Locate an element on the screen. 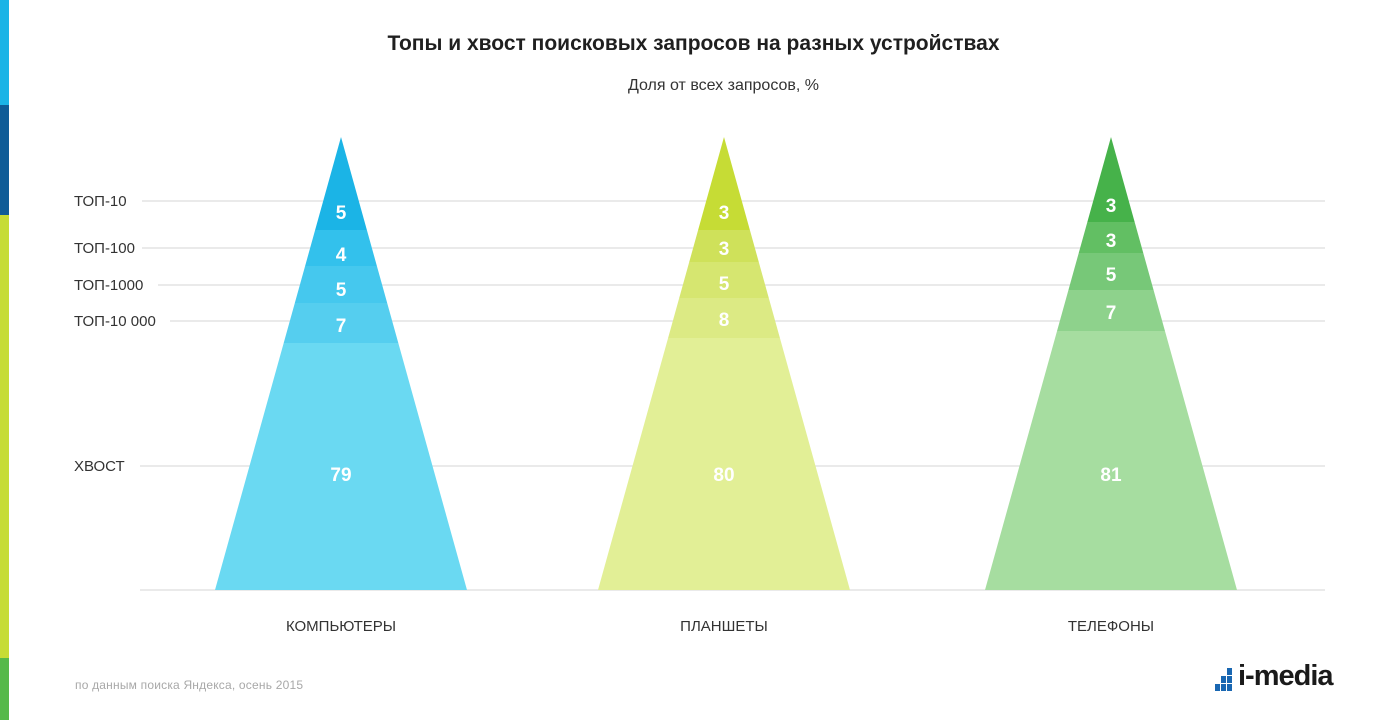  series-label: ТЕЛЕФОНЫ is located at coordinates (1111, 626).